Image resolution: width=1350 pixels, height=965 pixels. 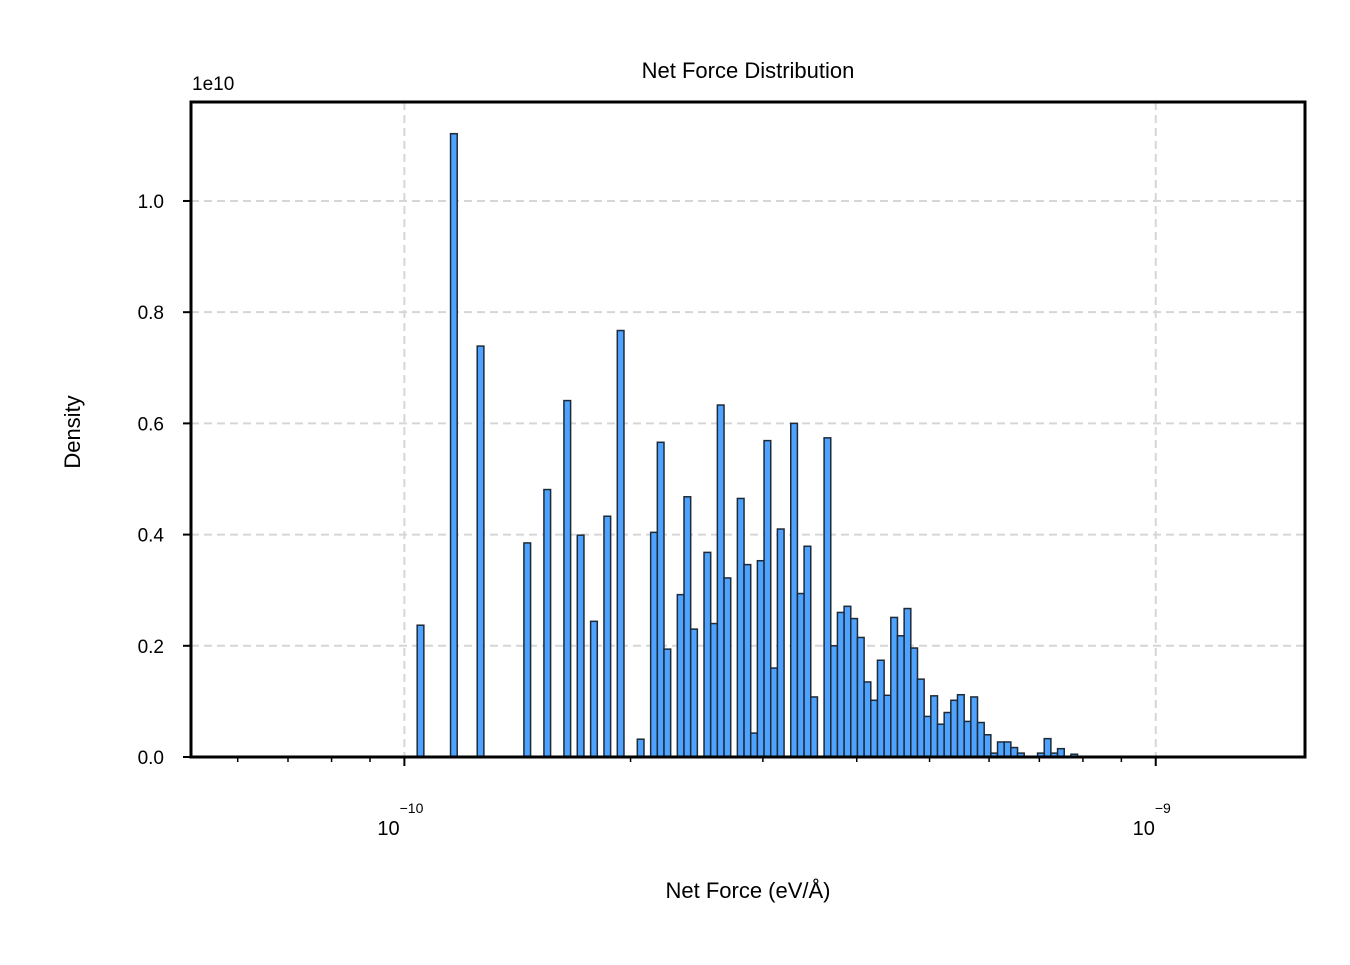 What do you see at coordinates (748, 70) in the screenshot?
I see `chart-title: Net Force Distribution` at bounding box center [748, 70].